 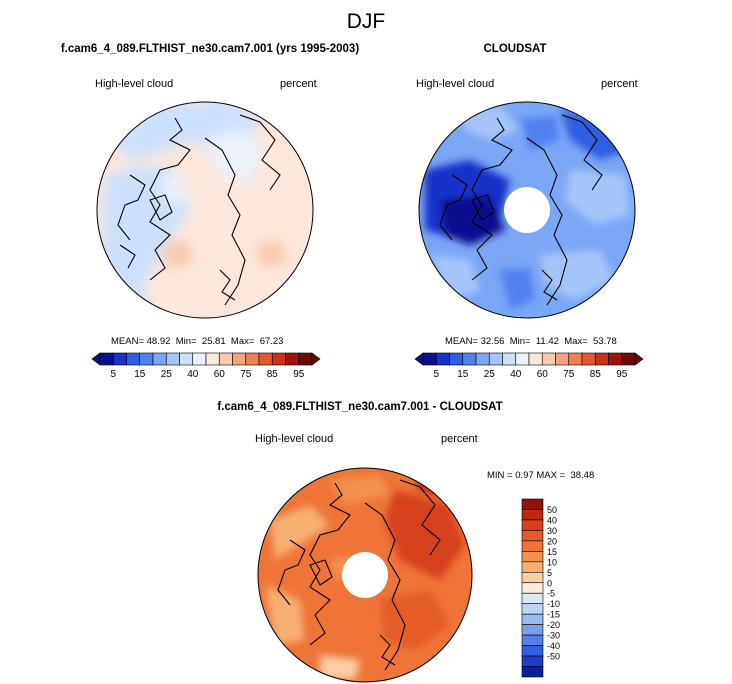 I want to click on diff-units-label: percent, so click(x=459, y=439).